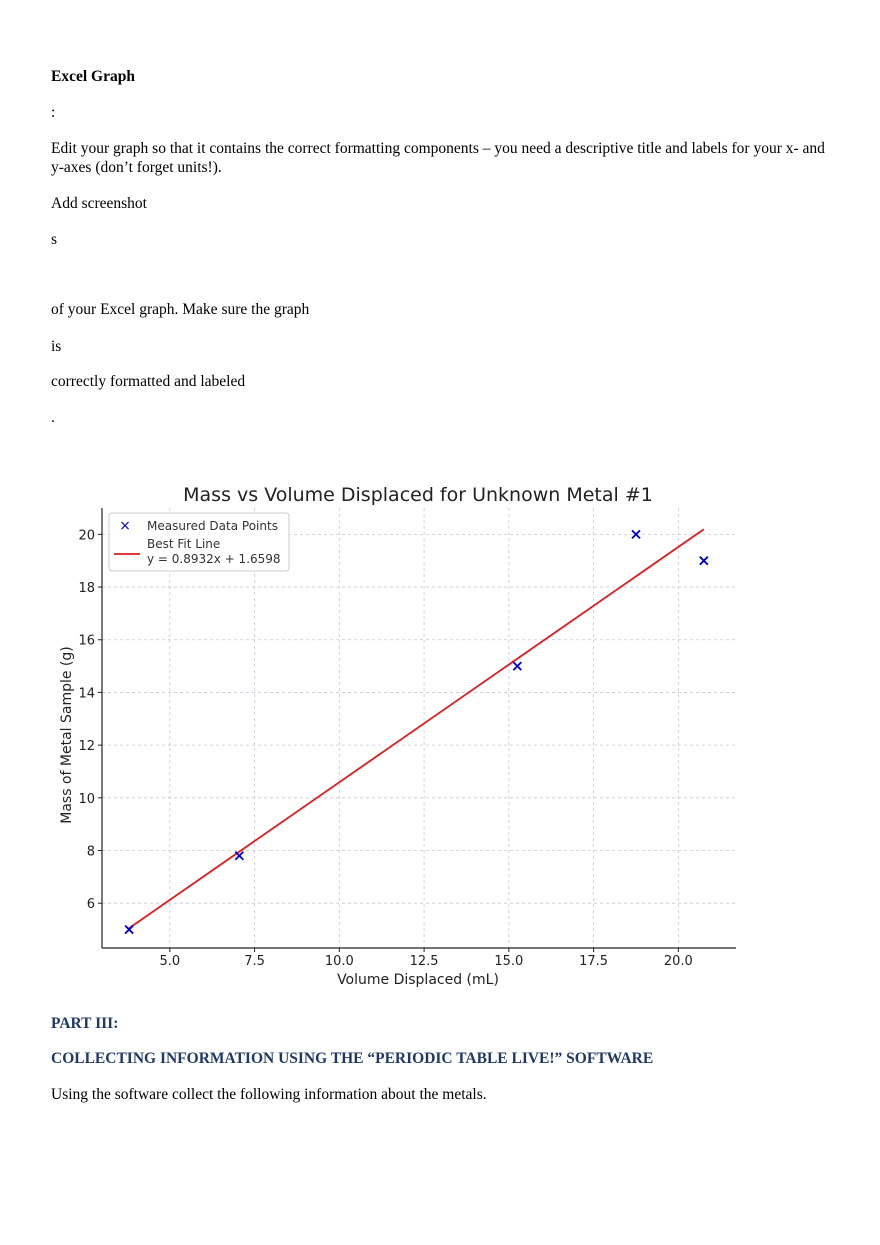  What do you see at coordinates (53, 417) in the screenshot?
I see `period-text: .` at bounding box center [53, 417].